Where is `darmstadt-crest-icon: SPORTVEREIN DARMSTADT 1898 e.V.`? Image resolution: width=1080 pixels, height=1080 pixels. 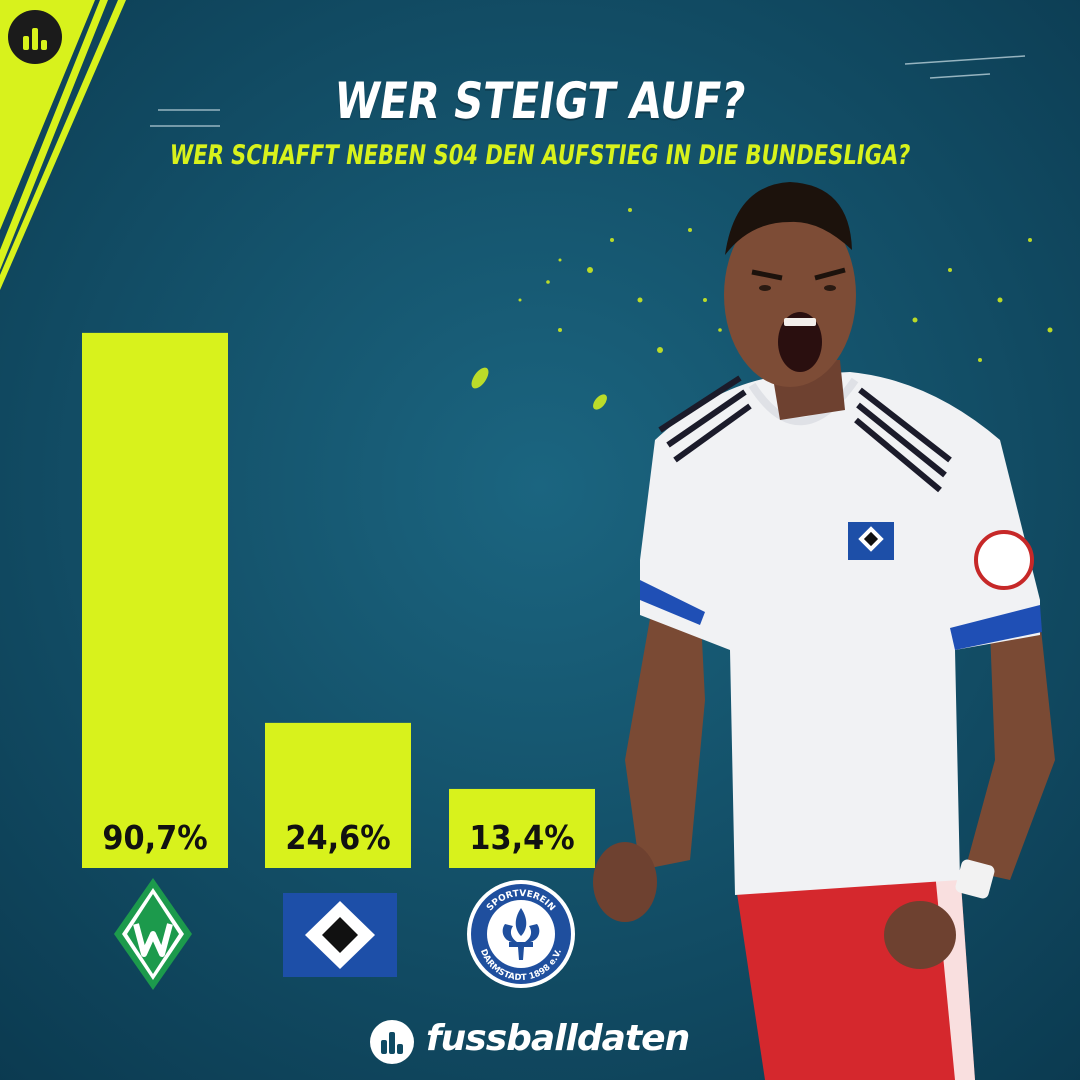 darmstadt-crest-icon: SPORTVEREIN DARMSTADT 1898 e.V. is located at coordinates (521, 934).